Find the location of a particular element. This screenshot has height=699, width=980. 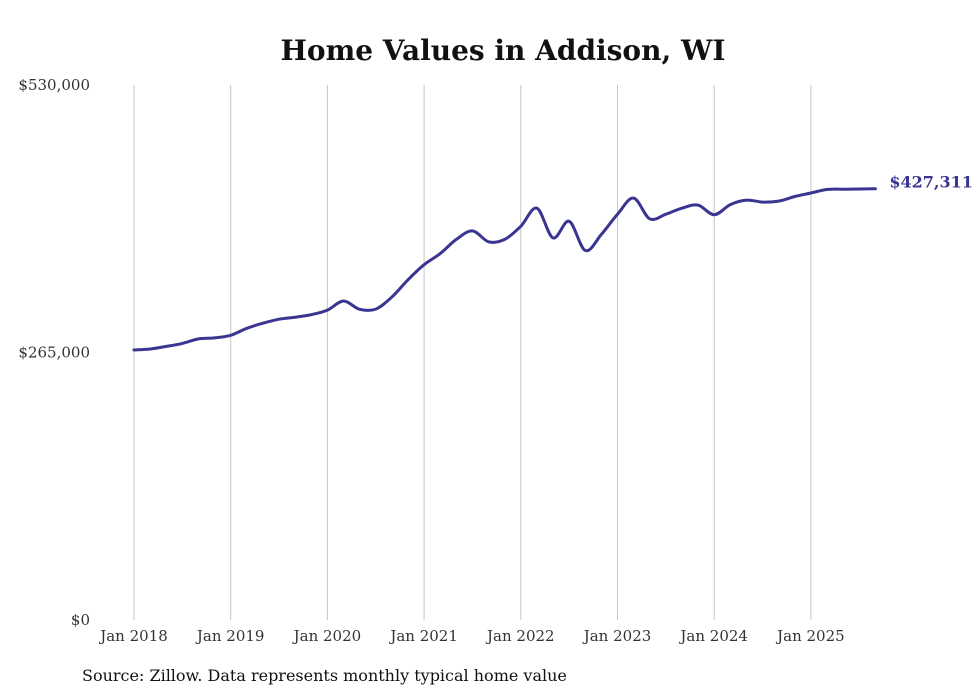

end-value-label: $427,311 is located at coordinates (931, 182).